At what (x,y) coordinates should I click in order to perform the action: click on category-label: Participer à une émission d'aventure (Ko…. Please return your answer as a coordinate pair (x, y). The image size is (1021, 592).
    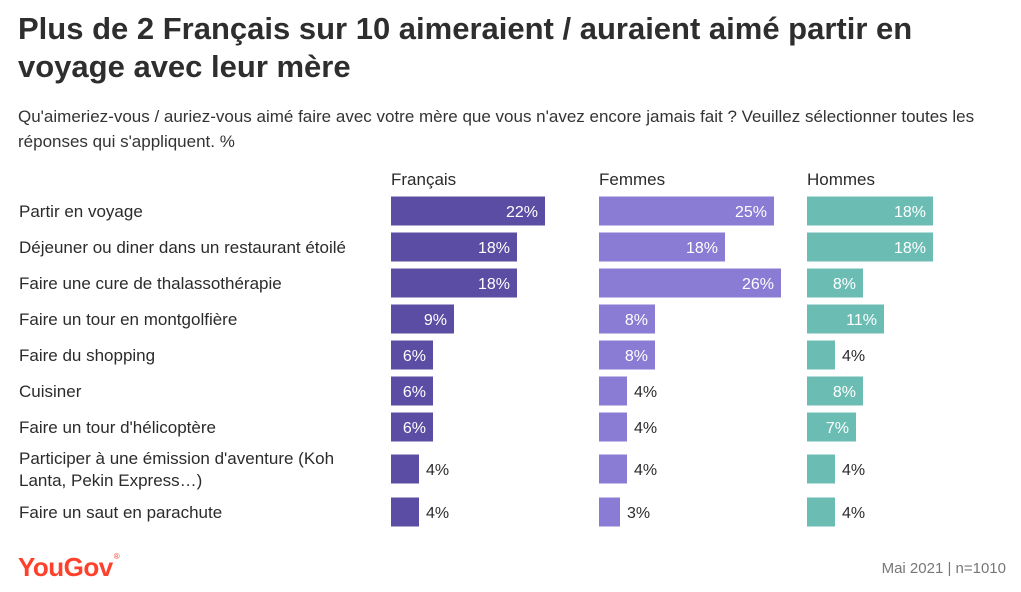
    Looking at the image, I should click on (176, 458).